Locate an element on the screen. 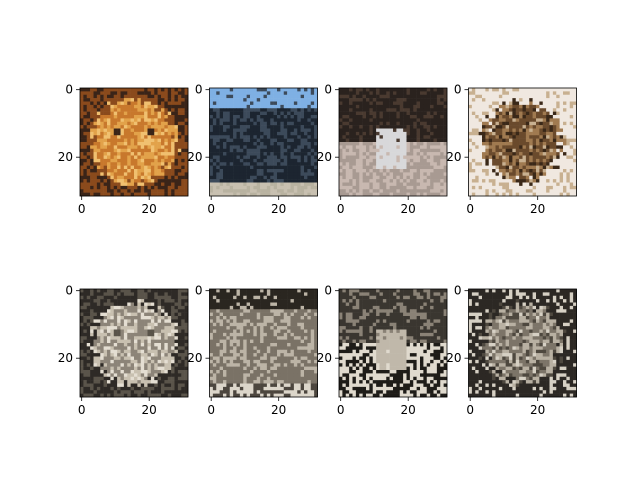  subplot-reconstruction-cat: 0 20 0 20 is located at coordinates (123, 350).